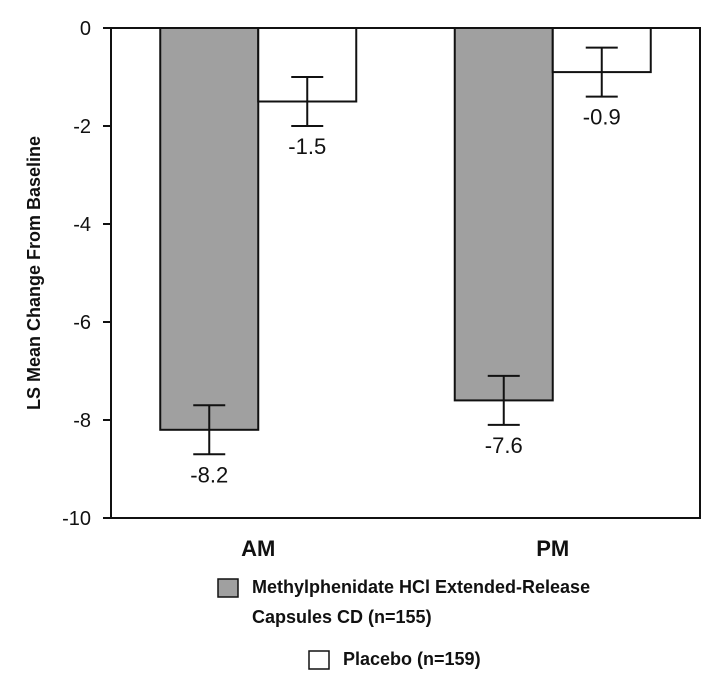  What do you see at coordinates (85, 29) in the screenshot?
I see `y-tick-label: 0` at bounding box center [85, 29].